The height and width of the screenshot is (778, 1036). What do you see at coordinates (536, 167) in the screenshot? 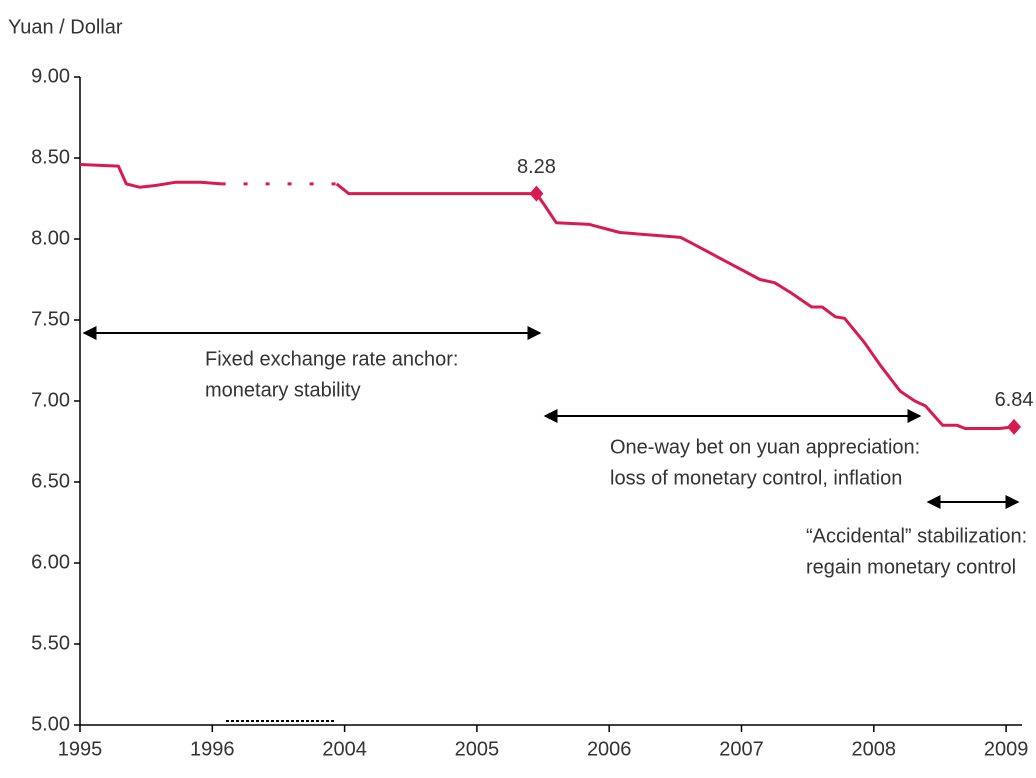
I see `data-label: 8.28` at bounding box center [536, 167].